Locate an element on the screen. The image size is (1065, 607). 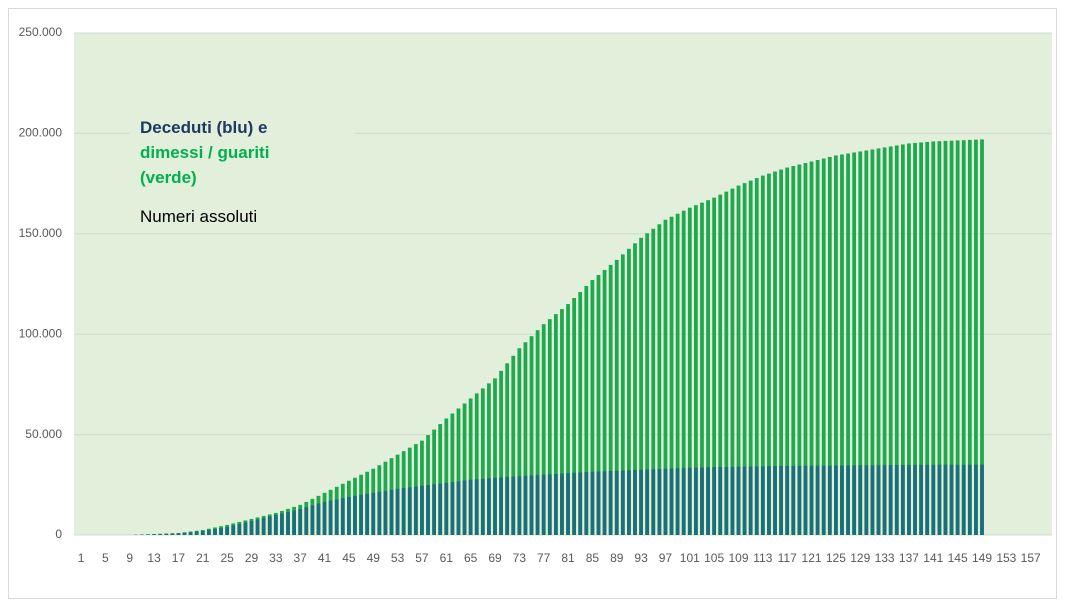
x-tick-label: 49 is located at coordinates (374, 558).